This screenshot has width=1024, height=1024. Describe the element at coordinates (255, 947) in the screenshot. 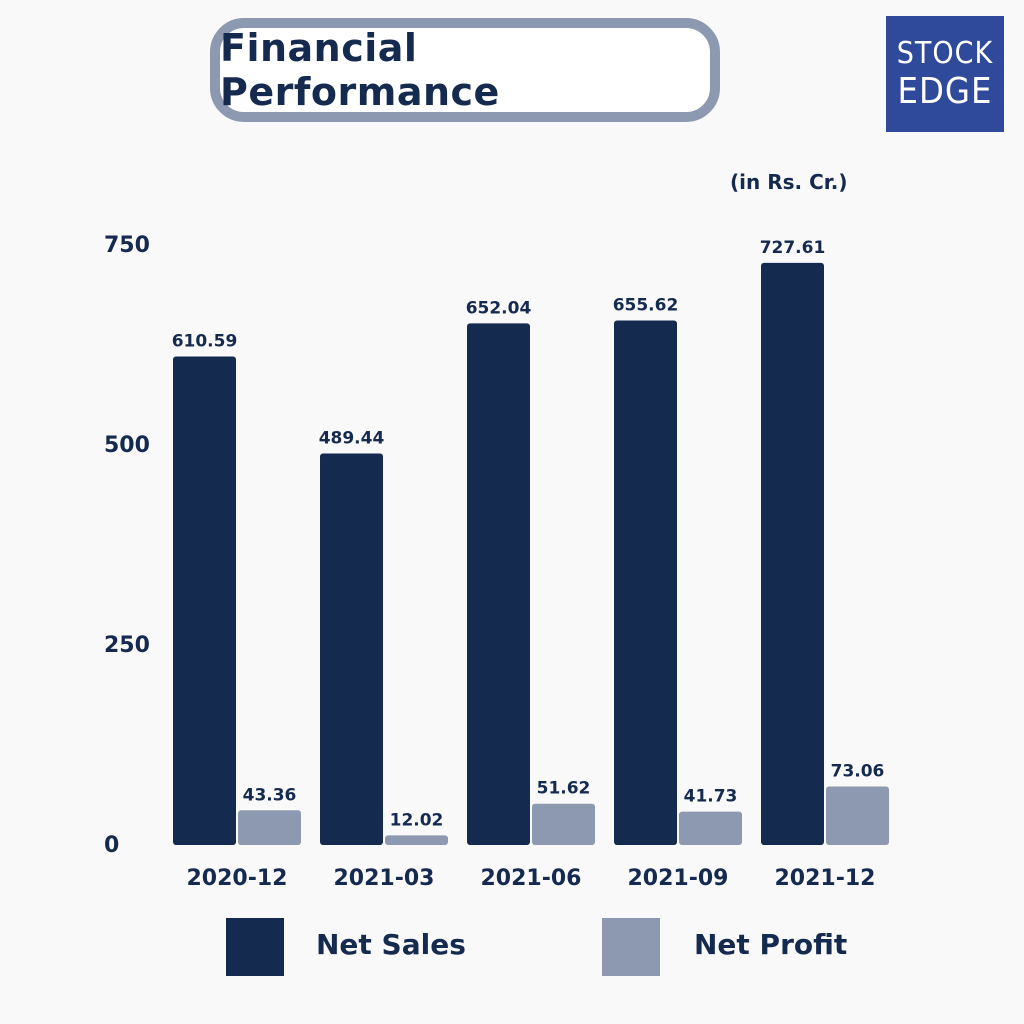

I see `legend-swatch-net-sales` at that location.